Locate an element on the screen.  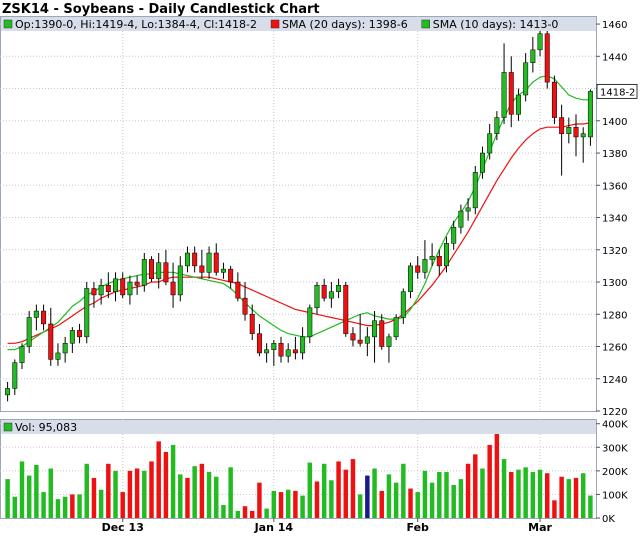
price-tick-label: 1360 is located at coordinates (614, 186).